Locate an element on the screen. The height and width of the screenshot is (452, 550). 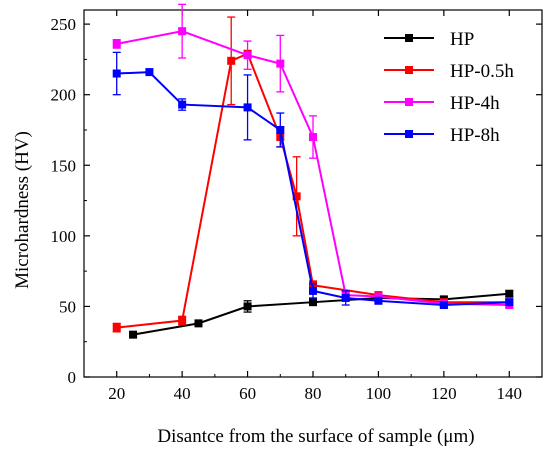
y-tick-label: 150 is located at coordinates (64, 165).